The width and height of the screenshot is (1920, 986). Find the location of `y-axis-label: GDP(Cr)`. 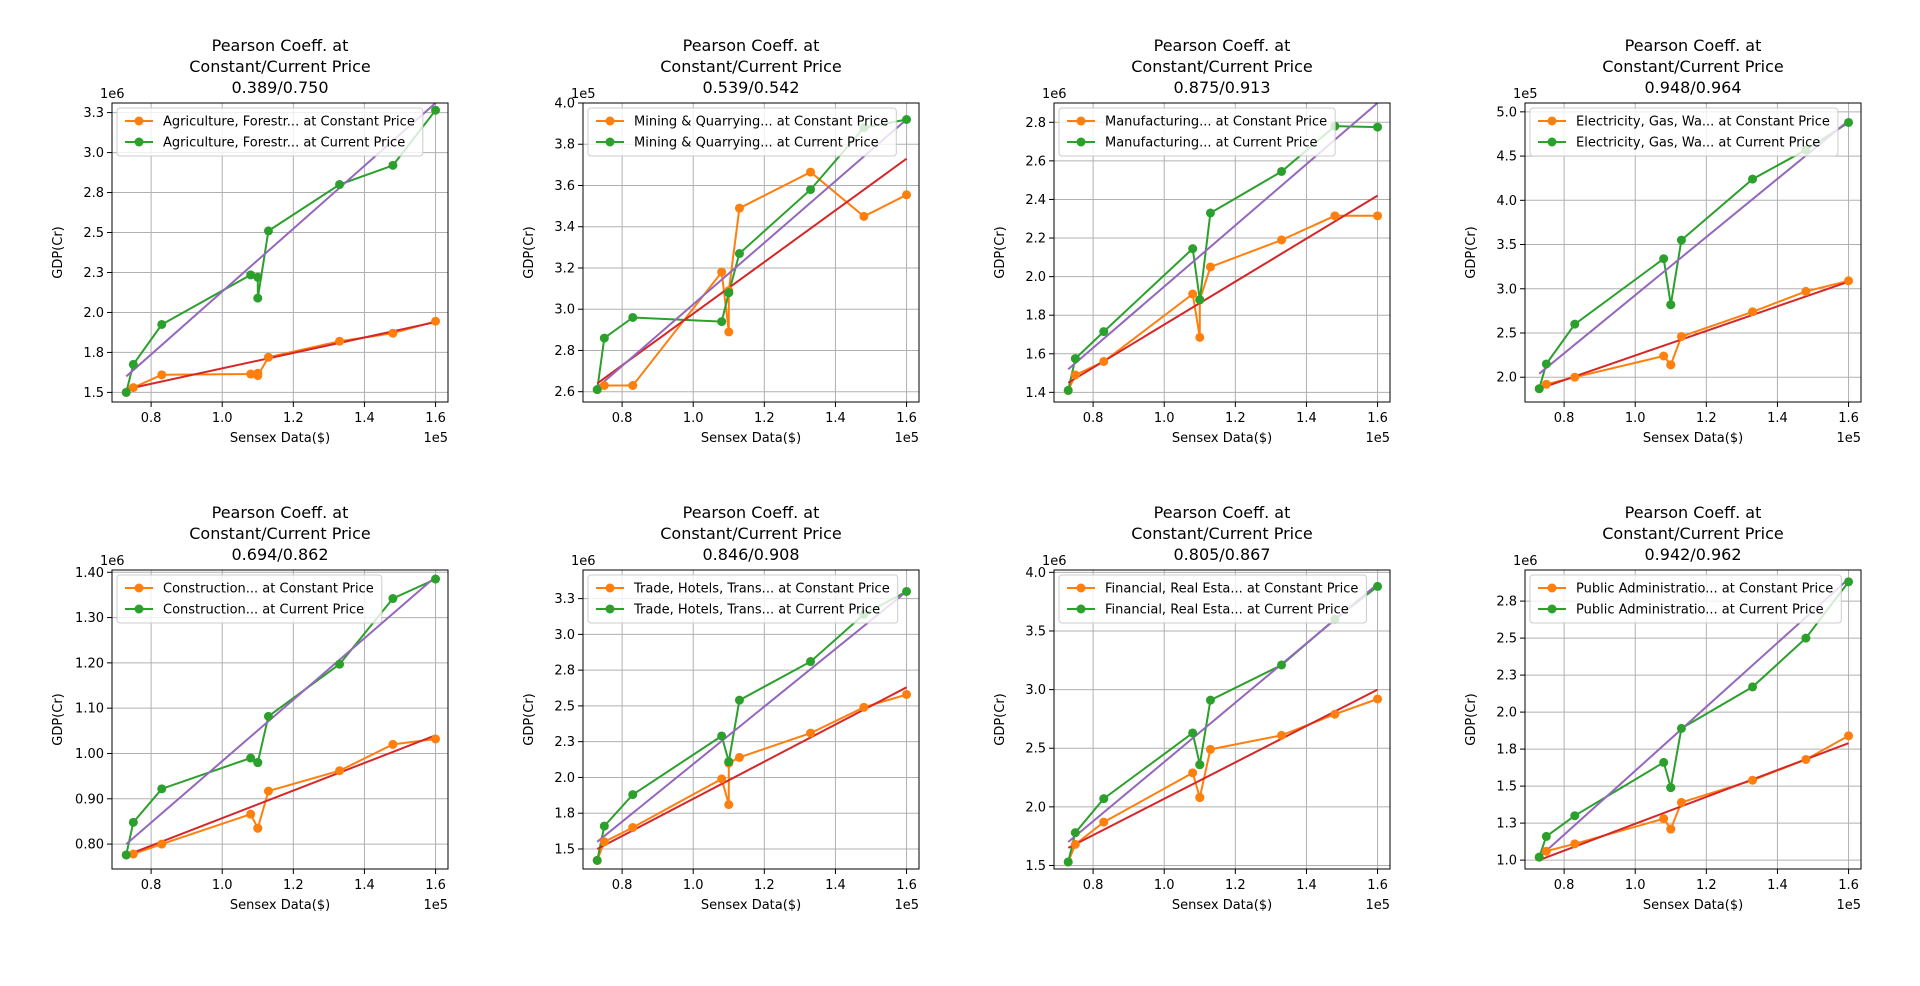

y-axis-label: GDP(Cr) is located at coordinates (529, 252).